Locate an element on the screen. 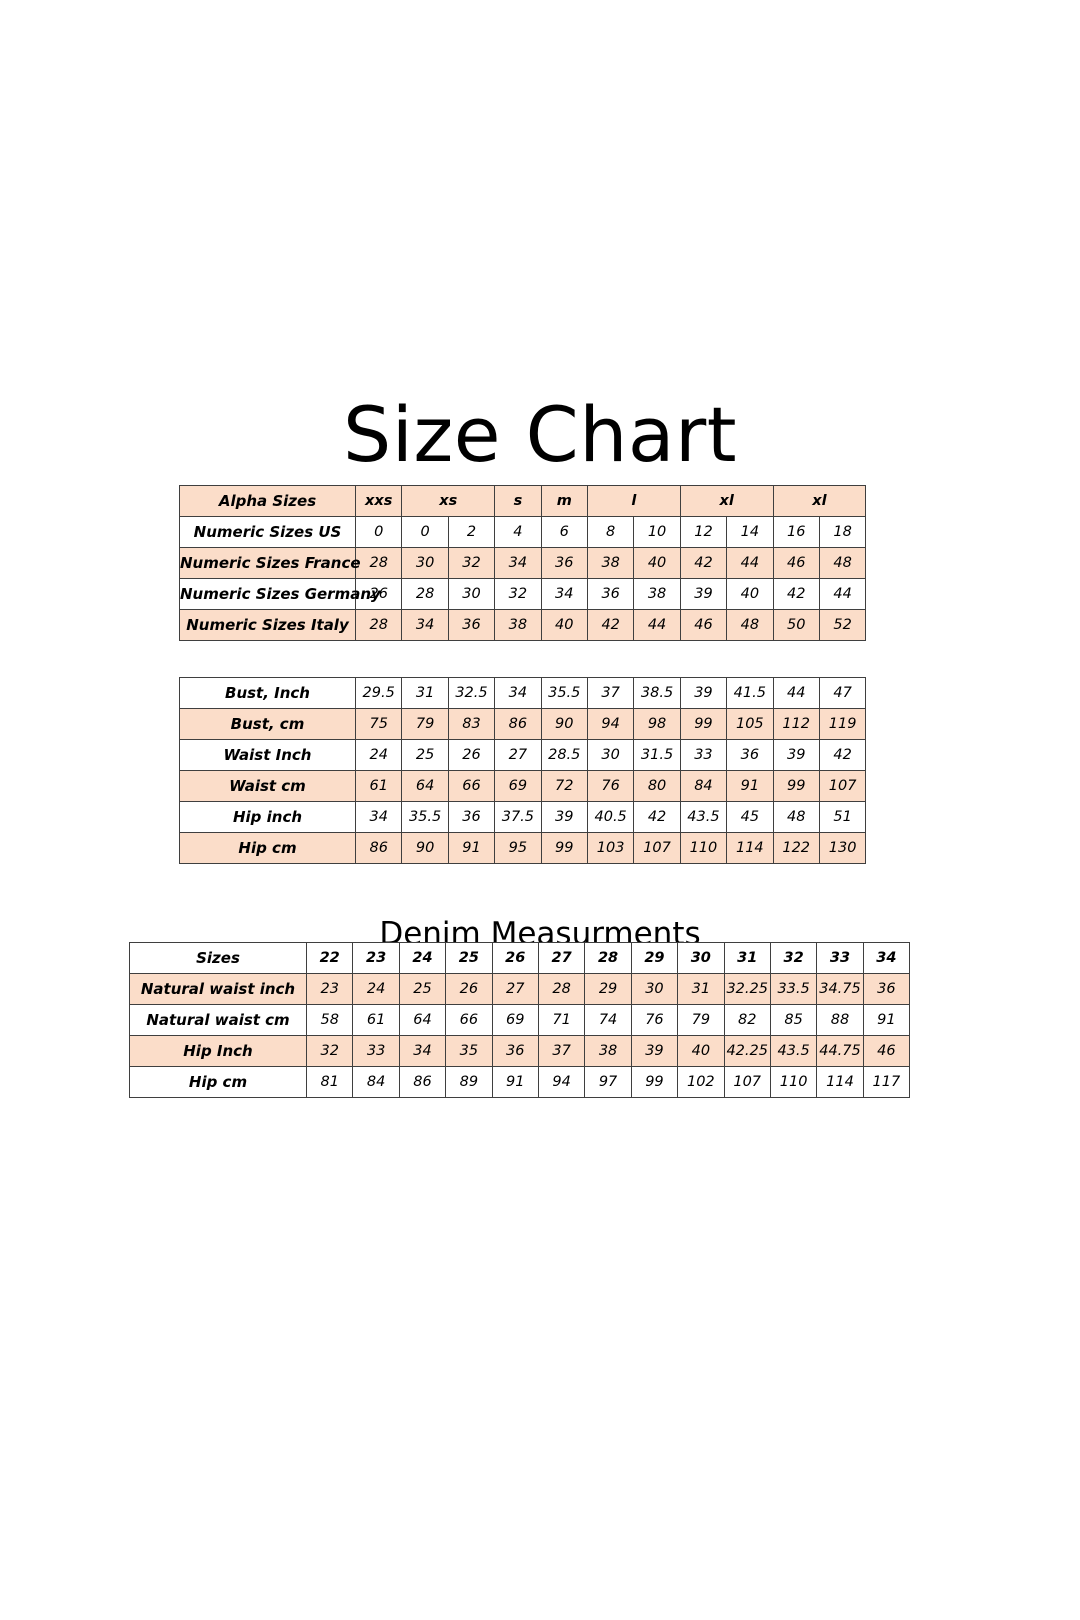  table-cell: 119 is located at coordinates (842, 724).